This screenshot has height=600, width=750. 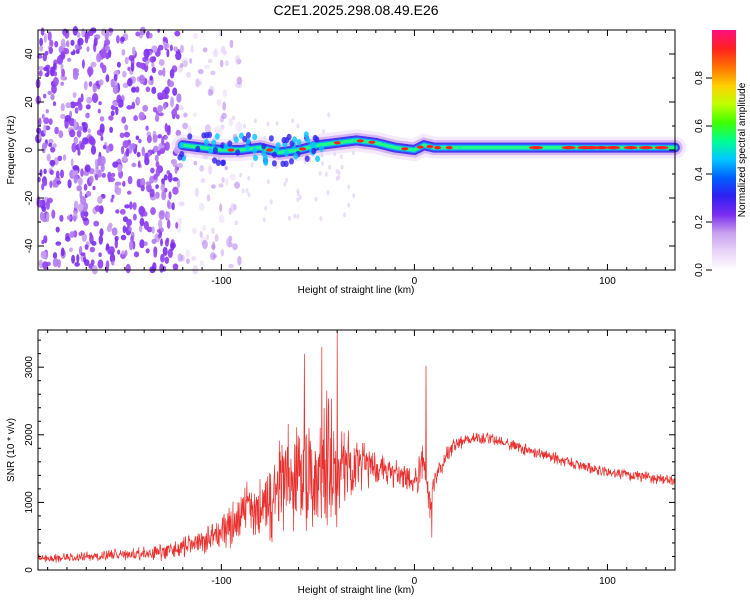 I want to click on snr-x-tick-label: 100, so click(x=607, y=581).